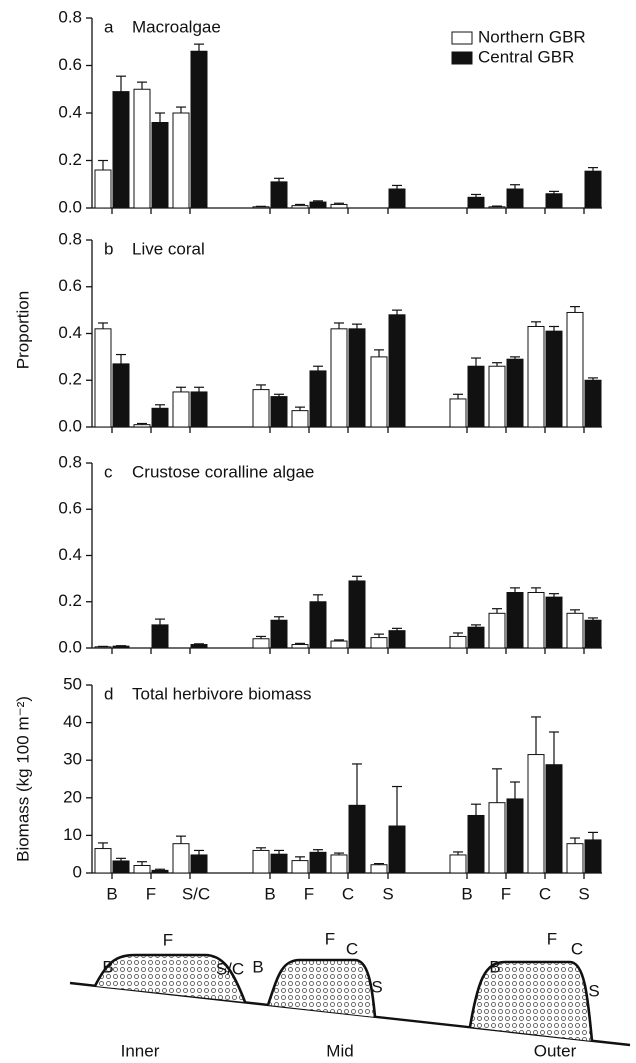 This screenshot has height=1063, width=636. Describe the element at coordinates (230, 968) in the screenshot. I see `zone-label: S/C` at that location.